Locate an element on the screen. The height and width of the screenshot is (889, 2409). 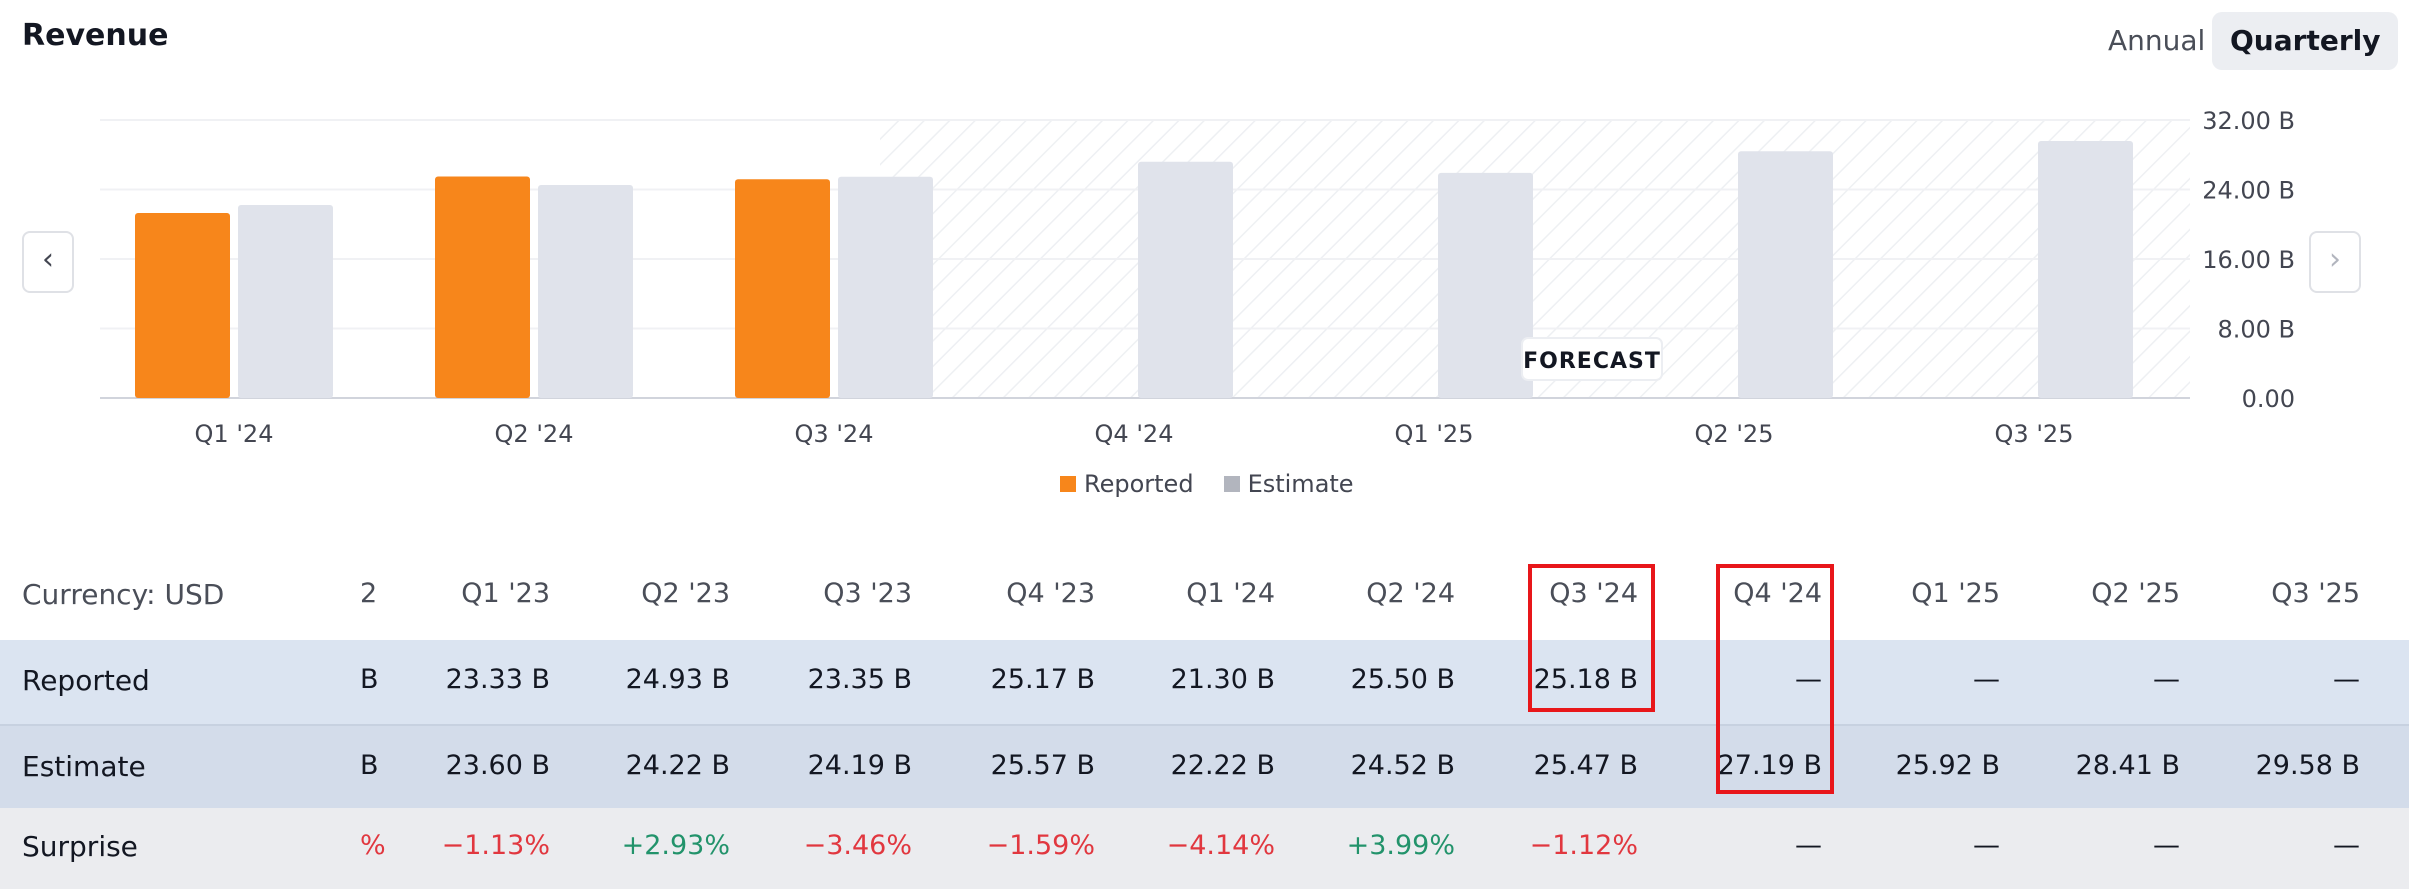
x-tick-label: Q2 '24 is located at coordinates (534, 434).